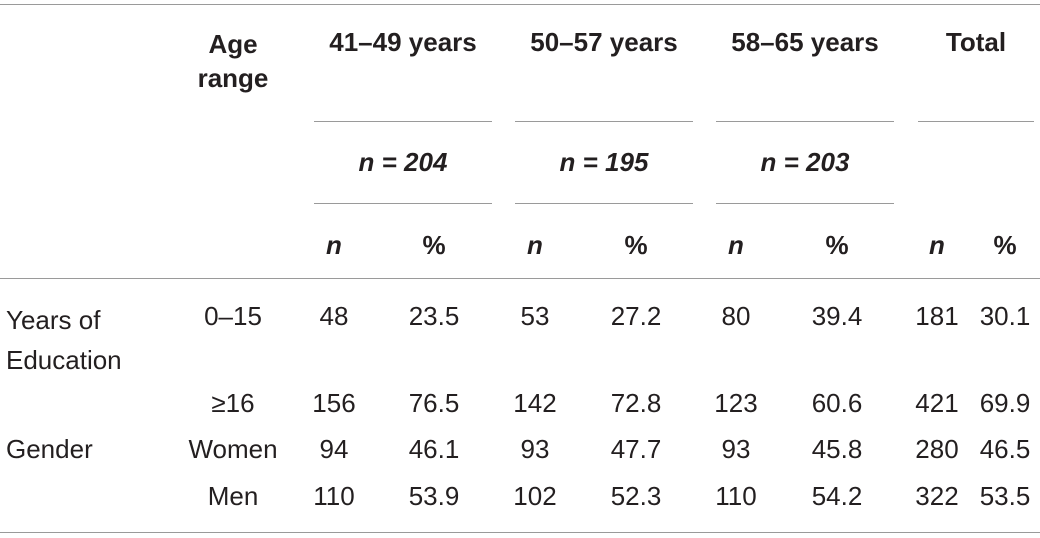  What do you see at coordinates (604, 162) in the screenshot?
I see `group-n-50-57: n = 195` at bounding box center [604, 162].